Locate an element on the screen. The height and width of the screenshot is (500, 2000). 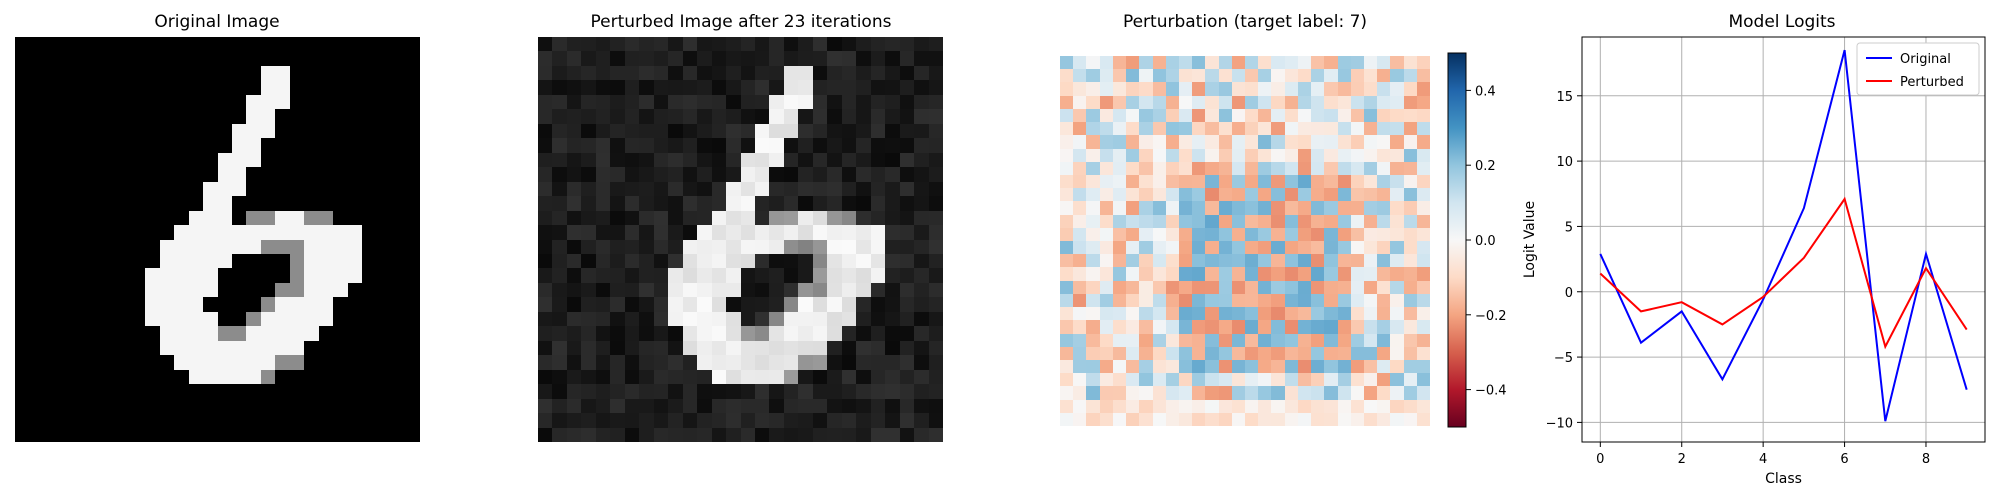
logits-chart-title: Model Logits is located at coordinates (1782, 22).